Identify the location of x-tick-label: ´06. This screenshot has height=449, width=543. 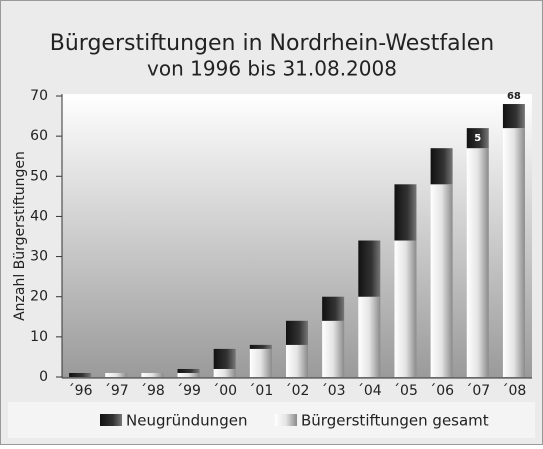
(441, 391).